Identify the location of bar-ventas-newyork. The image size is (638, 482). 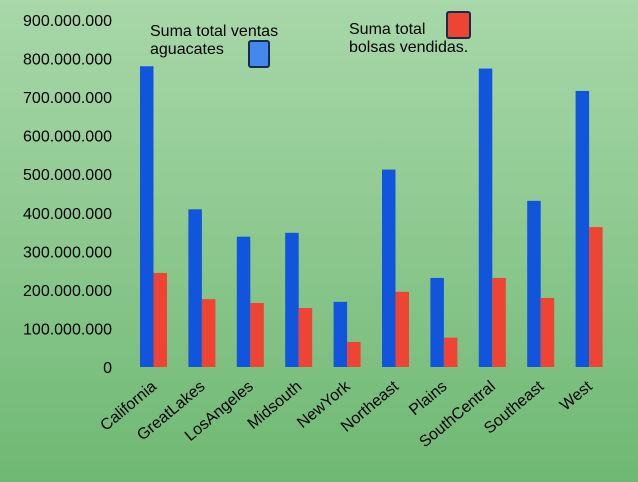
(340, 334).